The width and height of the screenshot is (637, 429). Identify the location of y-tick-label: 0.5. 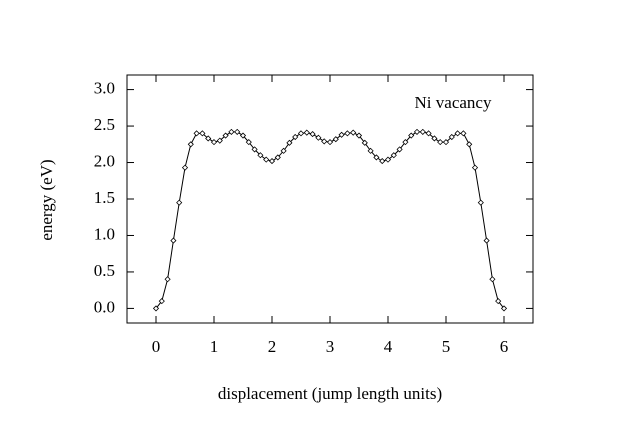
(104, 270).